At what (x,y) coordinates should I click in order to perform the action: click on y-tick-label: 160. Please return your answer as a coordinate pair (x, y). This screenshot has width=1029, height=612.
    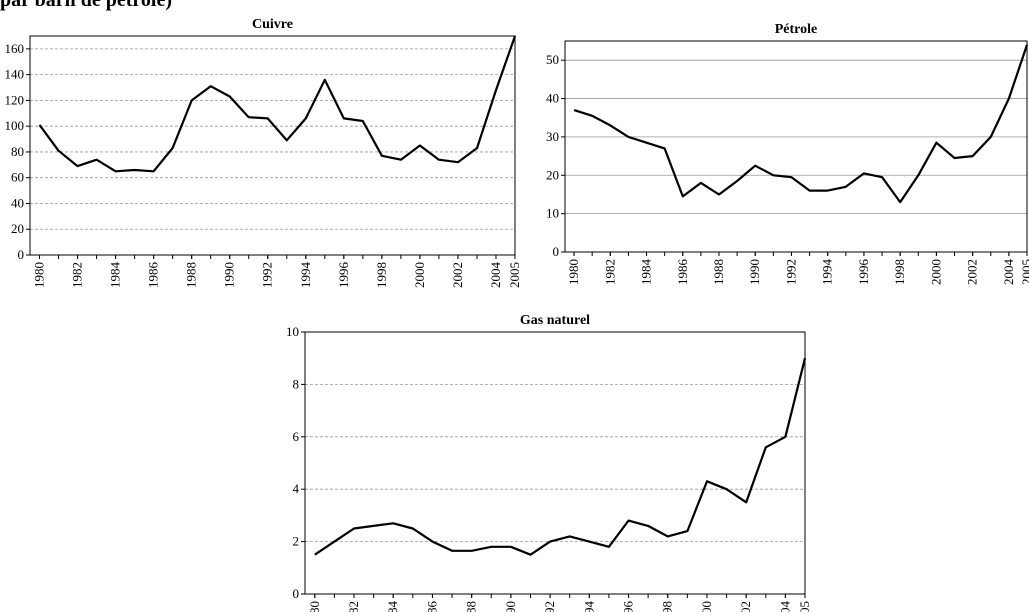
    Looking at the image, I should click on (15, 48).